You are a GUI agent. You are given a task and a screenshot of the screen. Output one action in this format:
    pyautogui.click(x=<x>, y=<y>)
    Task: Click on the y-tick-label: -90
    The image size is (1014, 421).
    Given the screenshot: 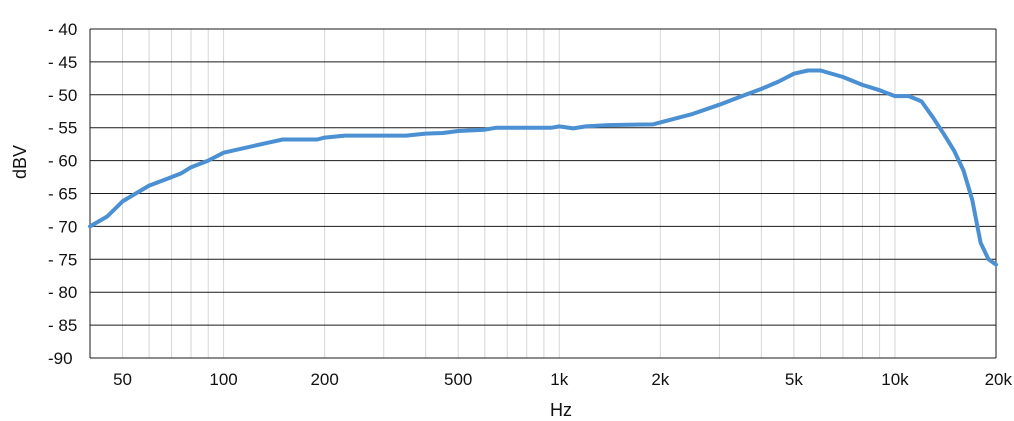 What is the action you would take?
    pyautogui.click(x=60, y=358)
    